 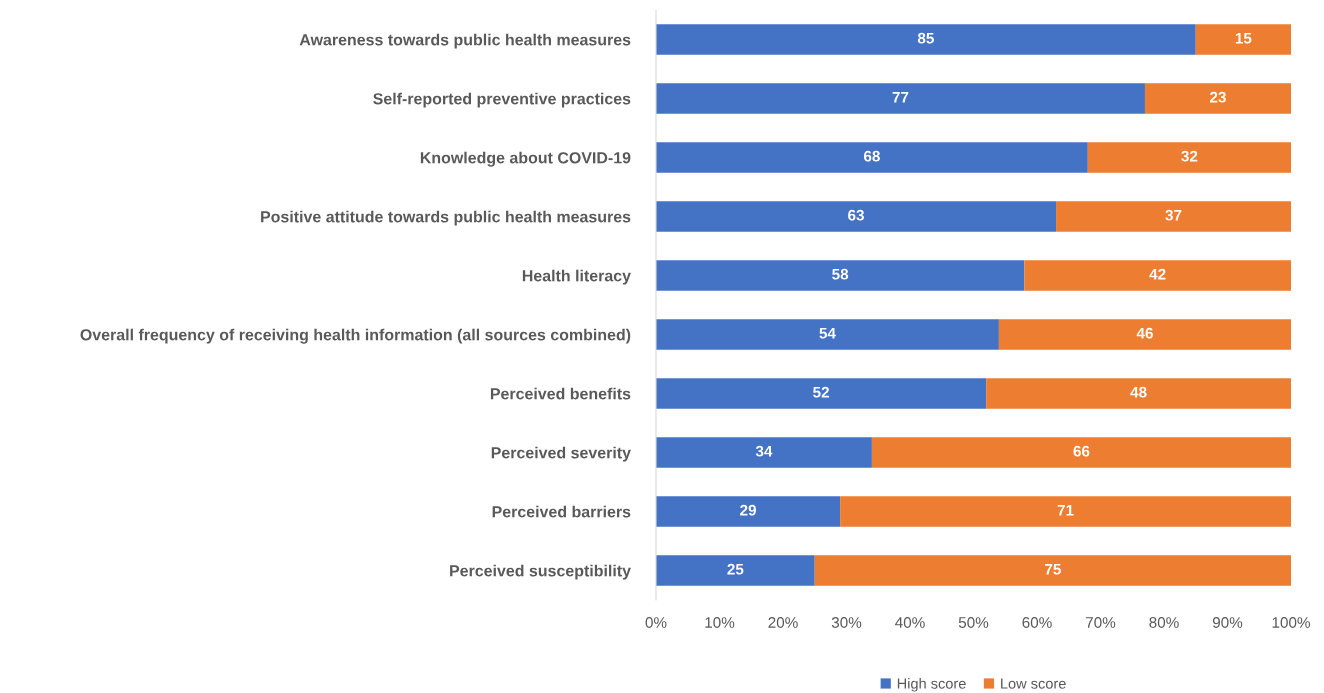 I want to click on data-label: 66, so click(x=1081, y=451).